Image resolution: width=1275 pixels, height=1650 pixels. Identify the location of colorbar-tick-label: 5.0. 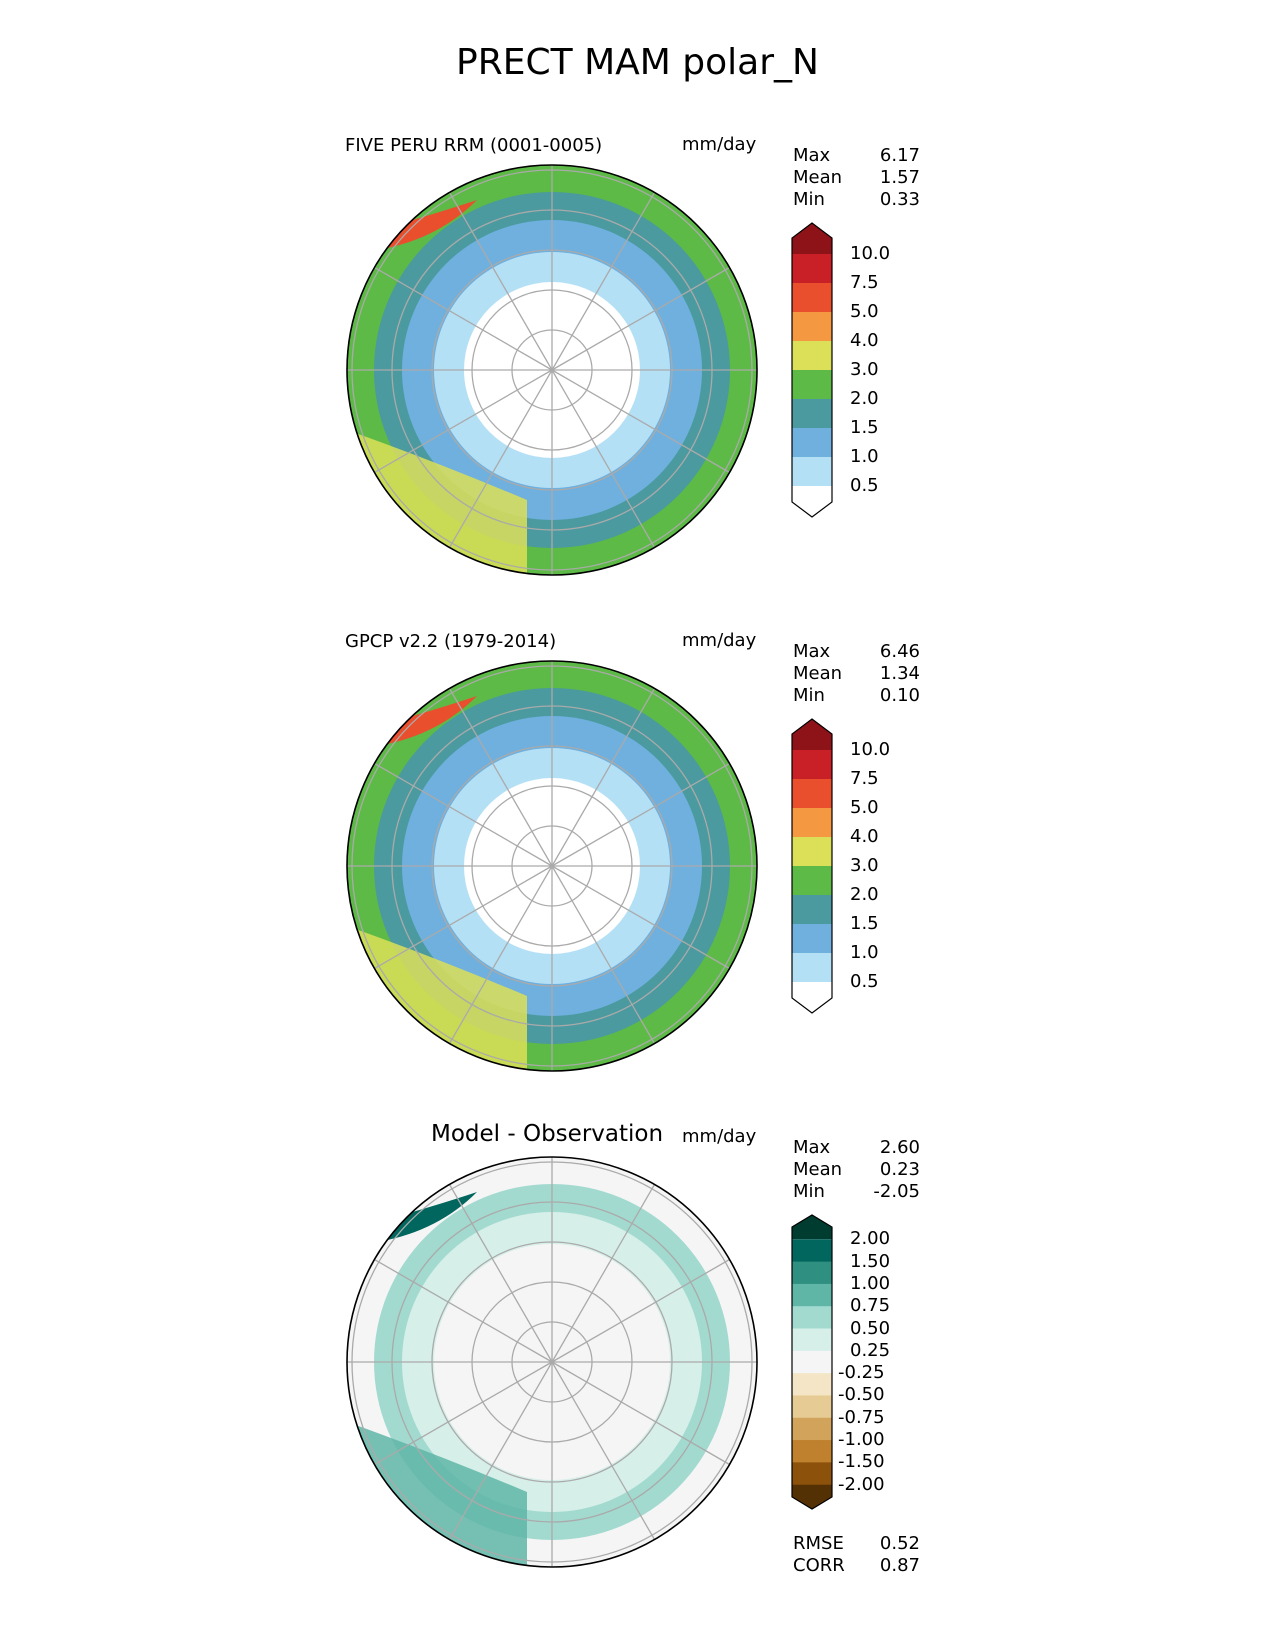
(864, 311).